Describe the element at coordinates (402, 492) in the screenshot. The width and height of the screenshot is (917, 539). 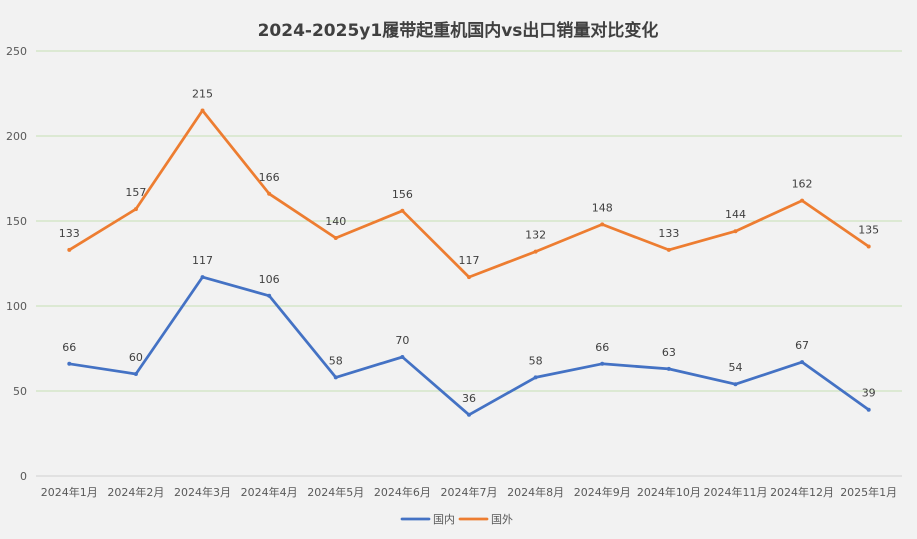
I see `x-tick-label: 2024年6月` at that location.